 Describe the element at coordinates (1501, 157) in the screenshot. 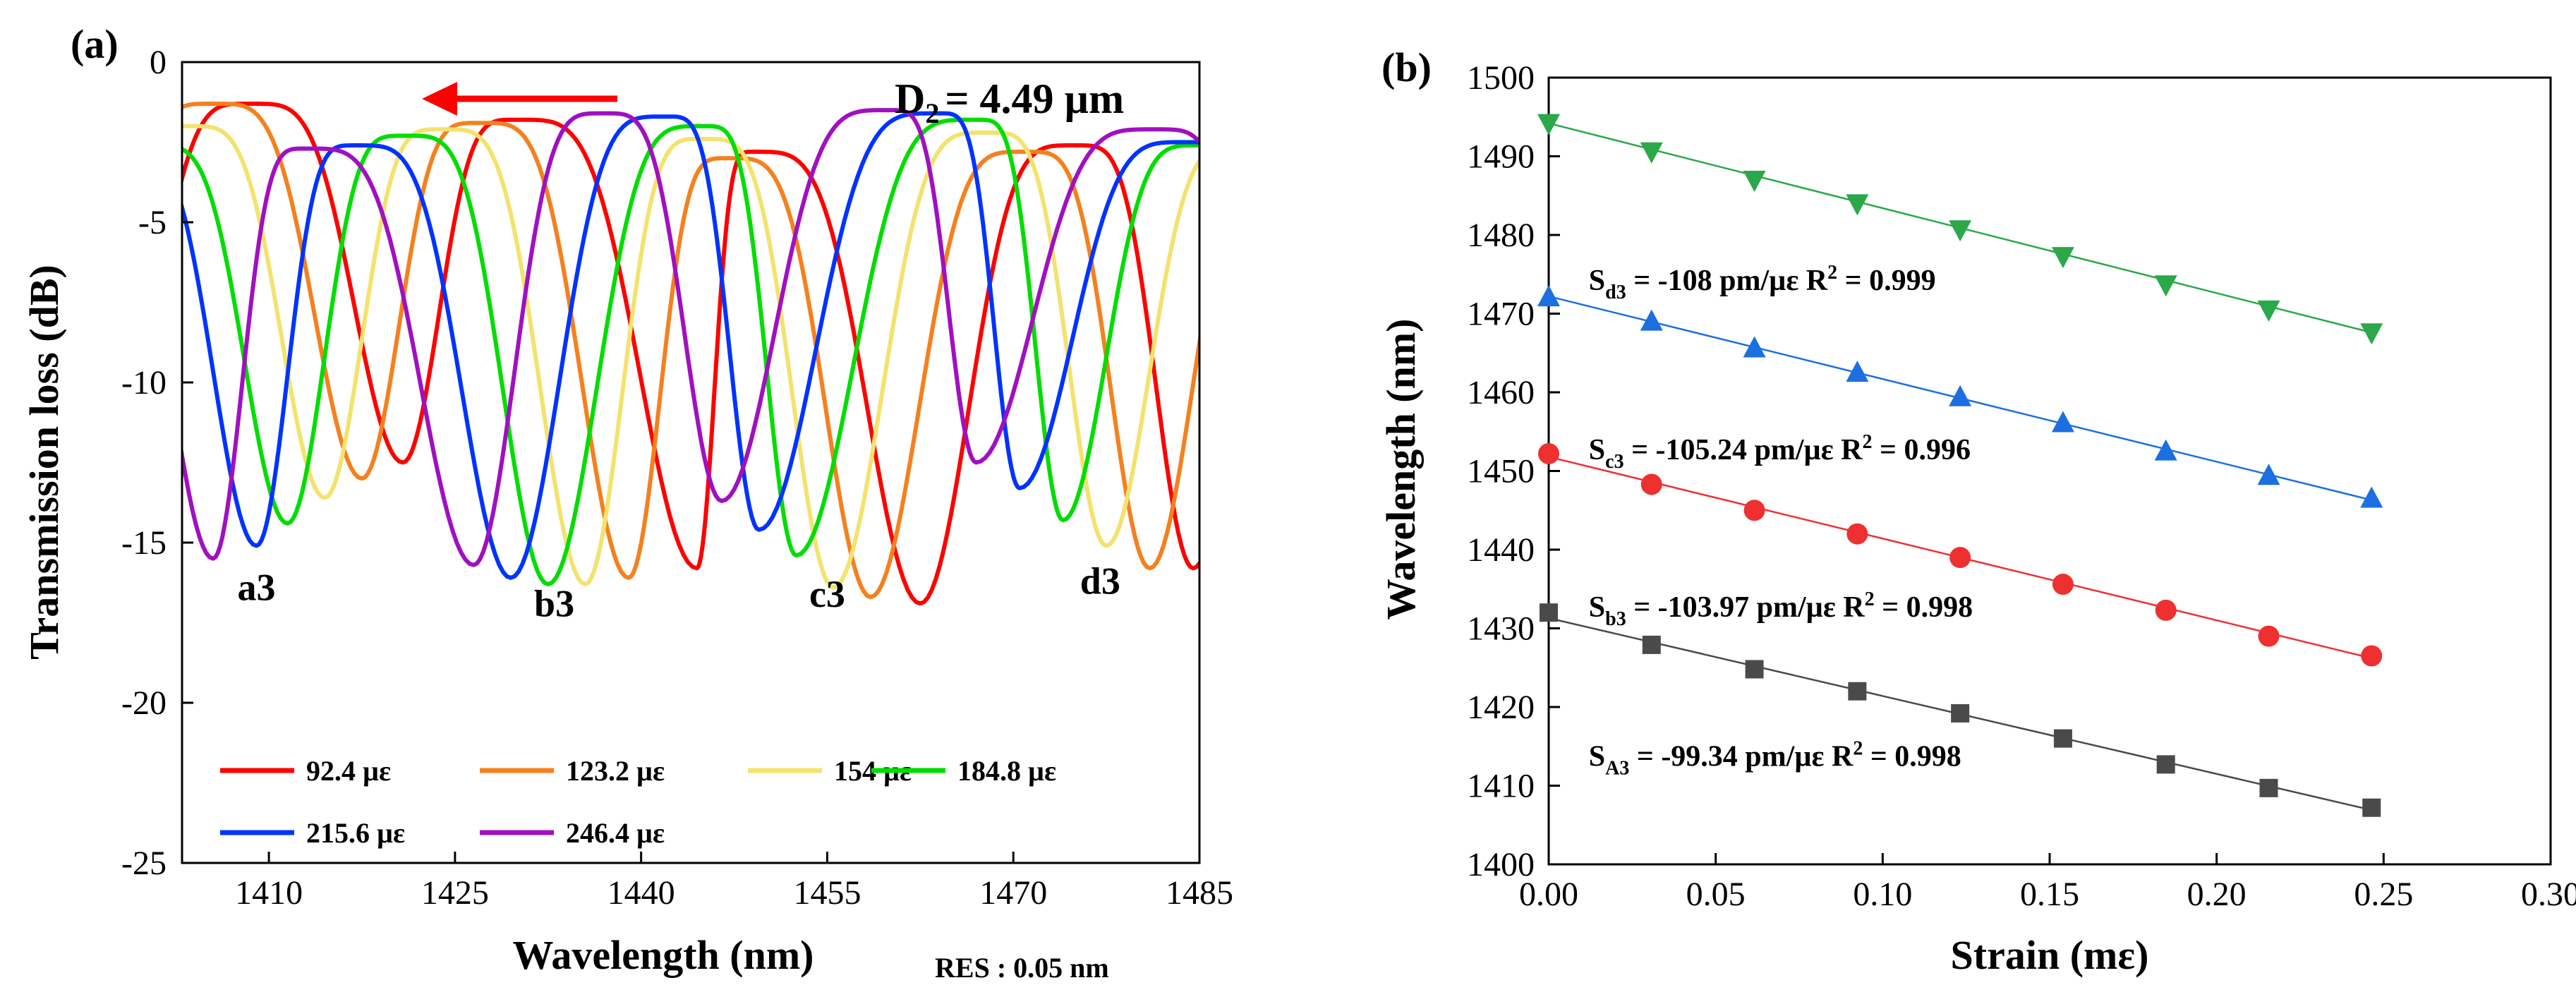

I see `panel-b-ytick-label: 1490` at that location.